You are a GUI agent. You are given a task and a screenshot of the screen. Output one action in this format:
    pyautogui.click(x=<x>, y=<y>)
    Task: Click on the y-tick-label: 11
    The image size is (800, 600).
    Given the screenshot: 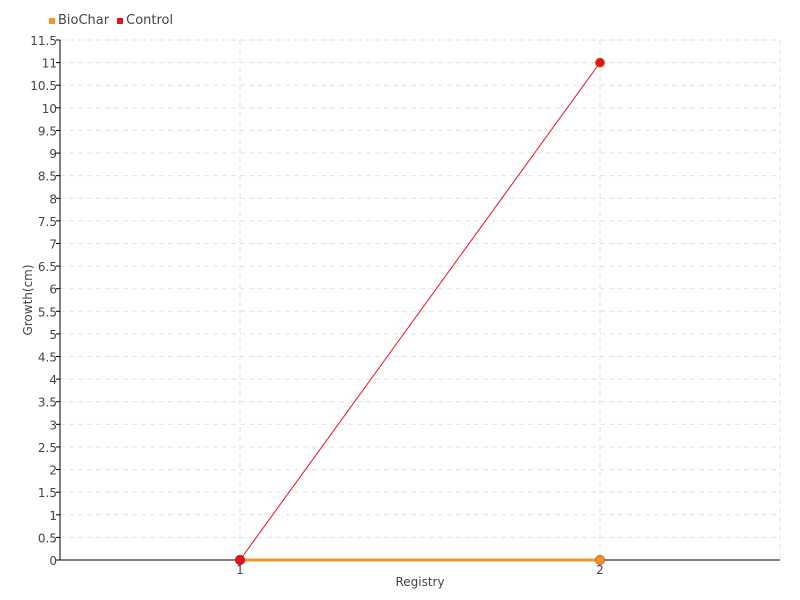 What is the action you would take?
    pyautogui.click(x=49, y=64)
    